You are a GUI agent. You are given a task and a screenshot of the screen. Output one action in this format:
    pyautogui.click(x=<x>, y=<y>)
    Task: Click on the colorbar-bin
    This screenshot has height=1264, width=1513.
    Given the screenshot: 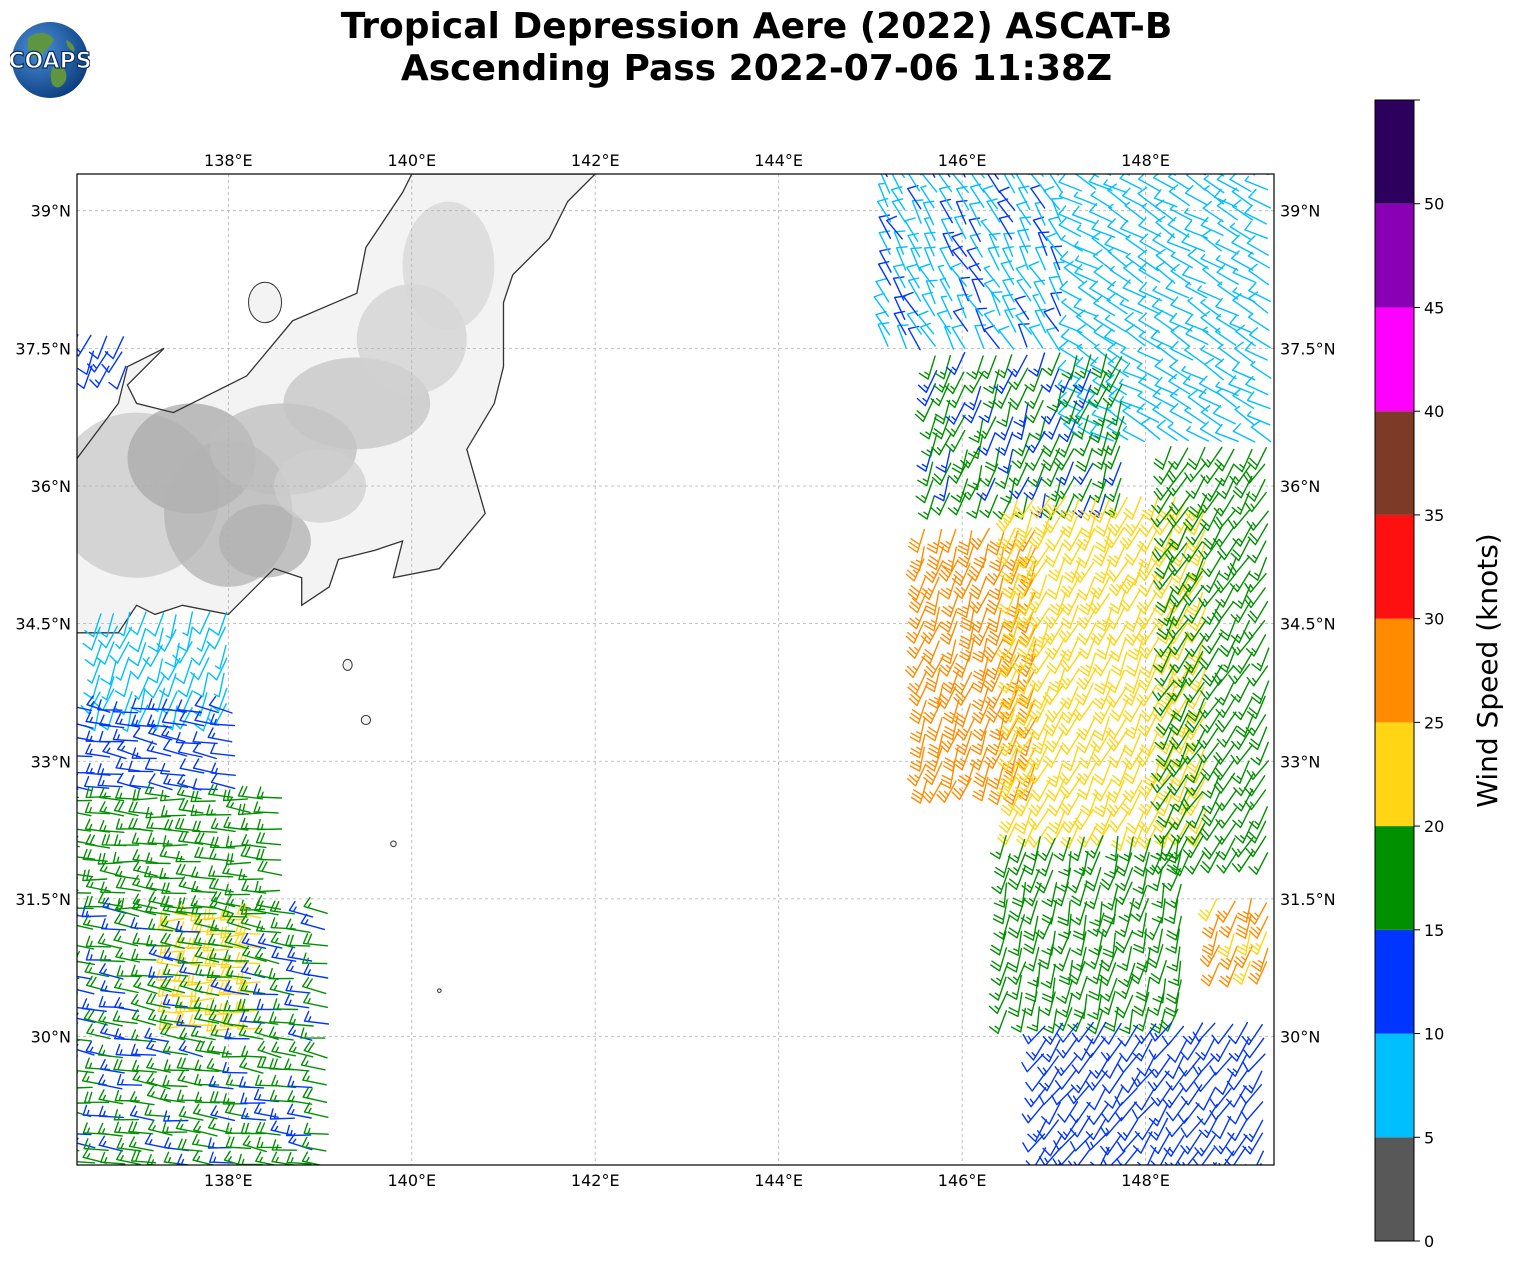 What is the action you would take?
    pyautogui.click(x=1394, y=359)
    